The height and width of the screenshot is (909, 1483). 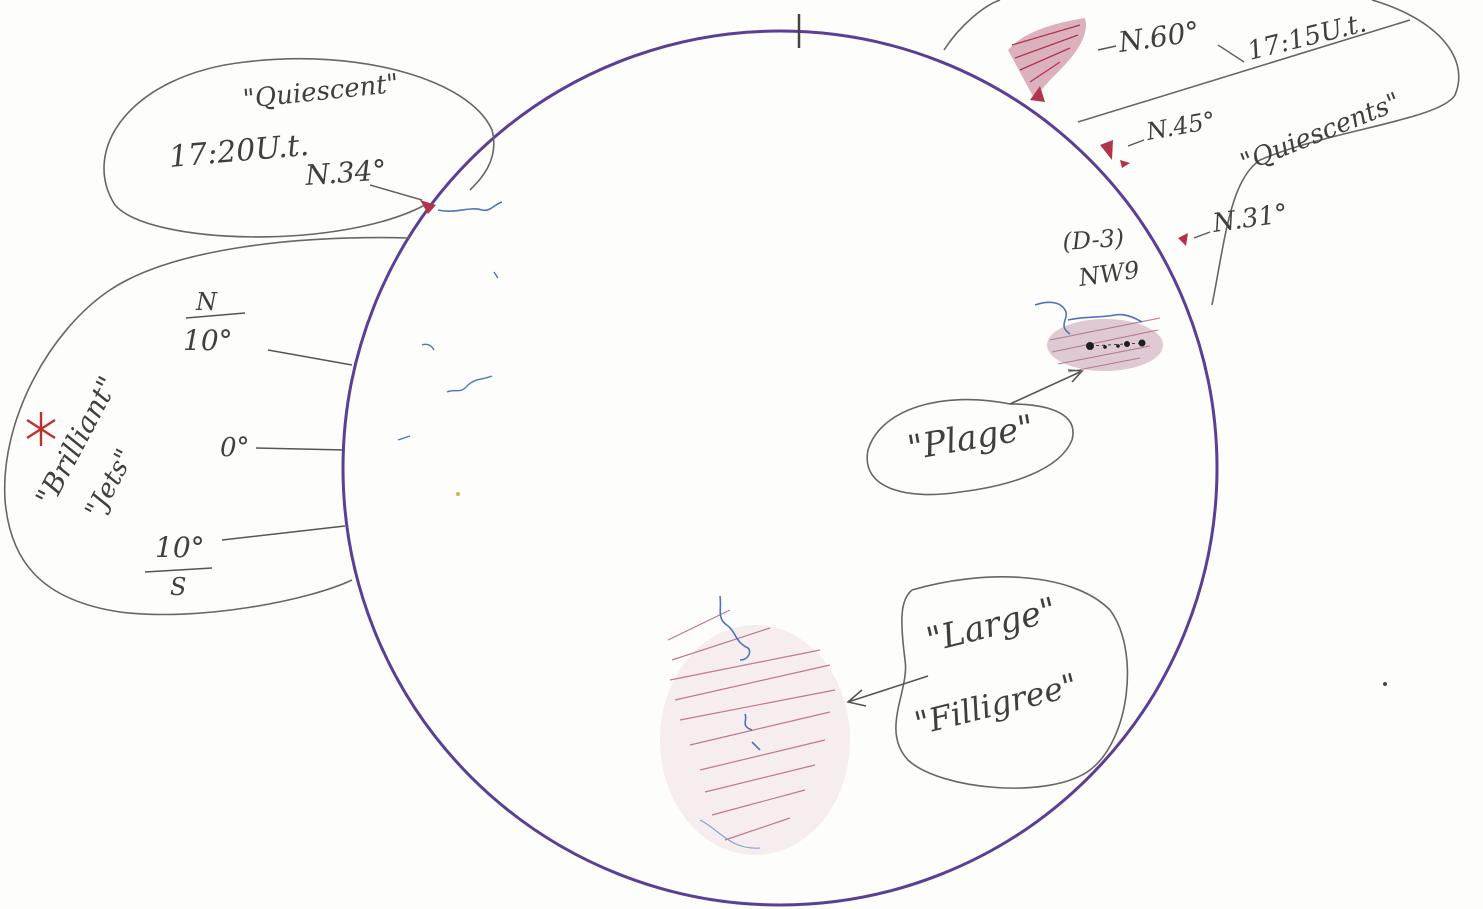 What do you see at coordinates (1088, 318) in the screenshot?
I see `filament-near-plage` at bounding box center [1088, 318].